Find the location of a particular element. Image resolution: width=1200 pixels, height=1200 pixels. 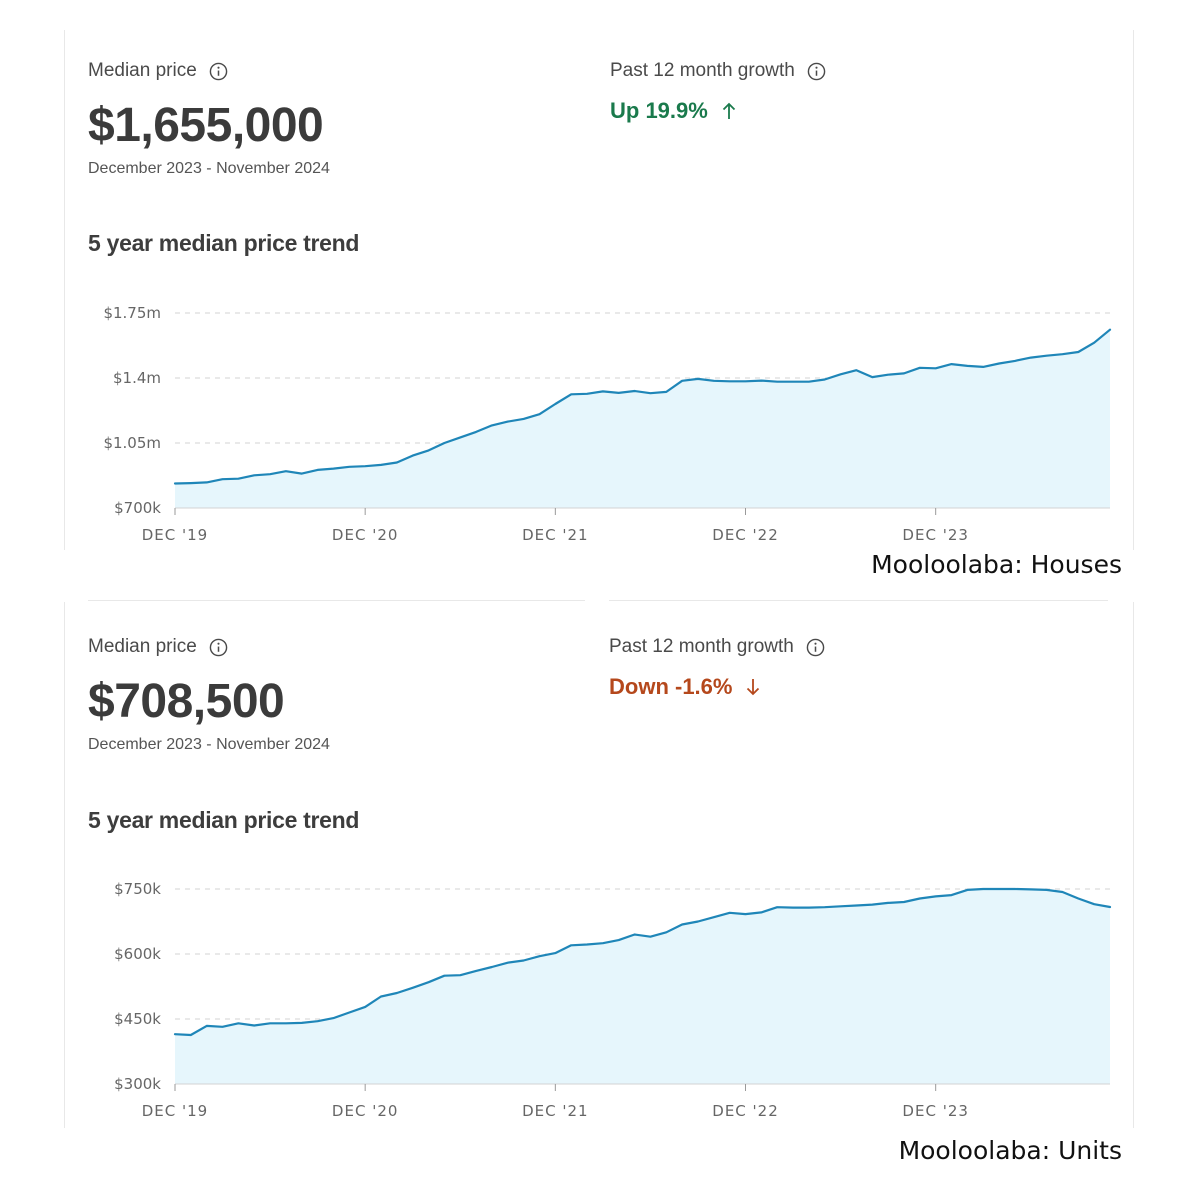

growth-value: Up 19.9% is located at coordinates (674, 111).